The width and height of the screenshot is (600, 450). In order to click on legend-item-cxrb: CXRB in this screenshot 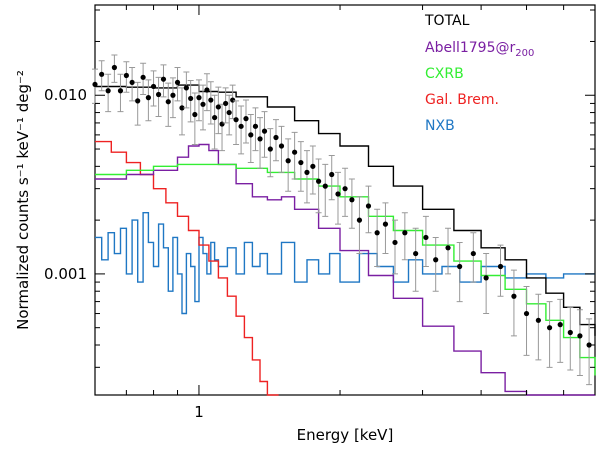, I will do `click(444, 74)`.